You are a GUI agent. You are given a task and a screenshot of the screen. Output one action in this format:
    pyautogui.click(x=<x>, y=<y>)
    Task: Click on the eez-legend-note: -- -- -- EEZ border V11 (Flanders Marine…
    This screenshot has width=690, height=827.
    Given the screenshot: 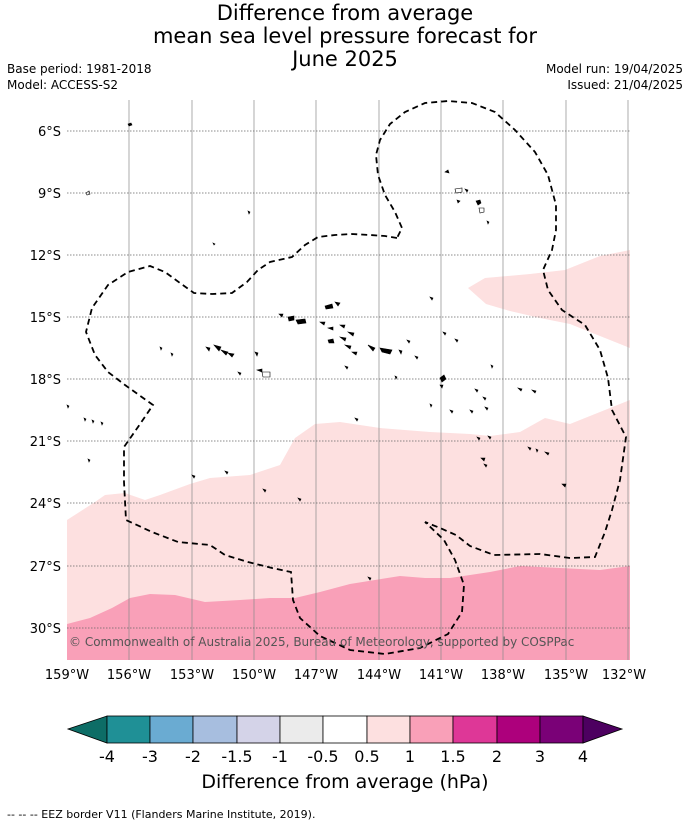 What is the action you would take?
    pyautogui.click(x=161, y=814)
    